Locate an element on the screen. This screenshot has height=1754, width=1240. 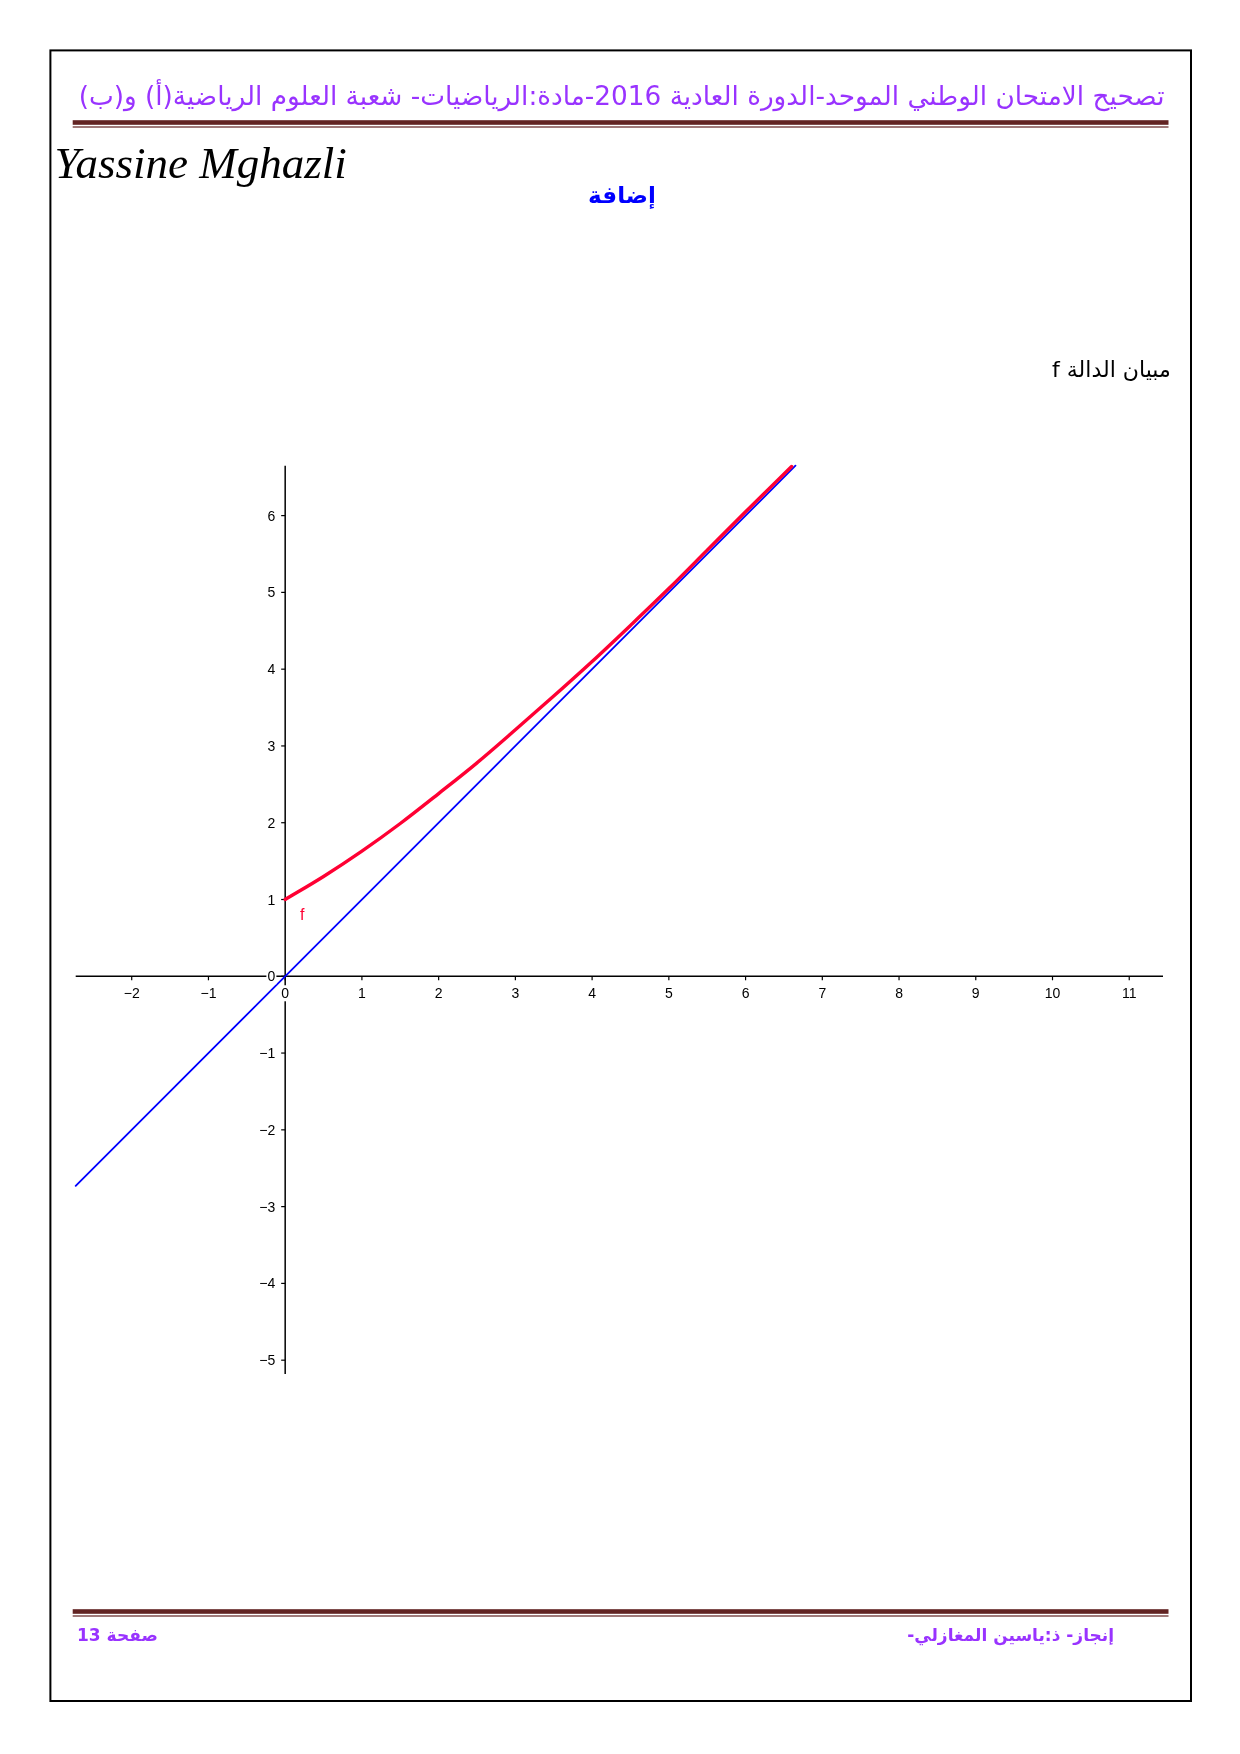
series-label: f is located at coordinates (302, 914).